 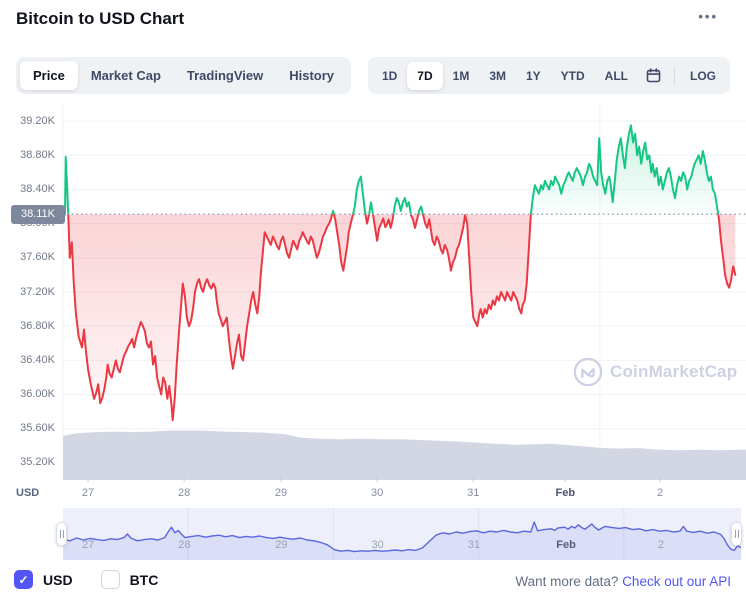 What do you see at coordinates (567, 581) in the screenshot?
I see `api-prompt-text: Want more data?` at bounding box center [567, 581].